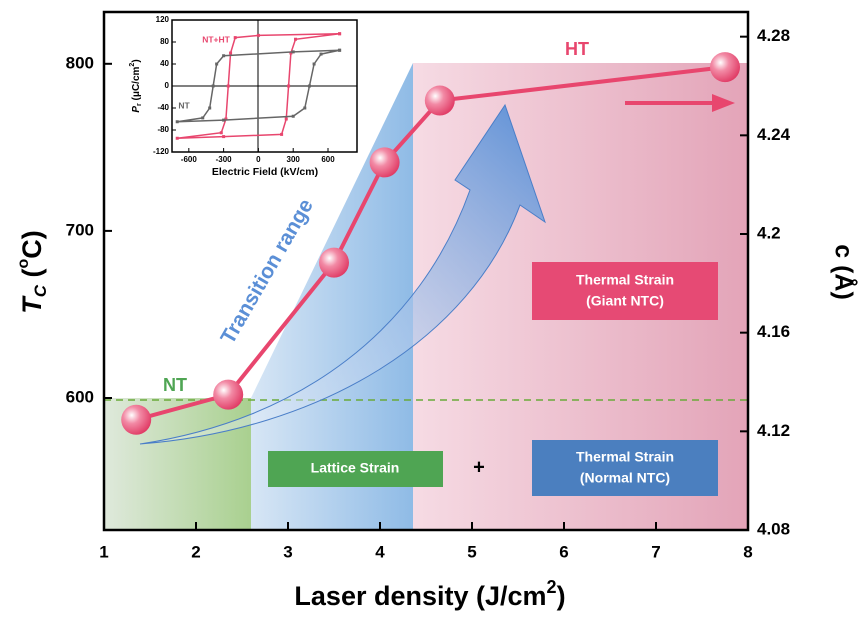 The width and height of the screenshot is (866, 624). Describe the element at coordinates (774, 134) in the screenshot. I see `y2-tick-label: 4.24` at that location.